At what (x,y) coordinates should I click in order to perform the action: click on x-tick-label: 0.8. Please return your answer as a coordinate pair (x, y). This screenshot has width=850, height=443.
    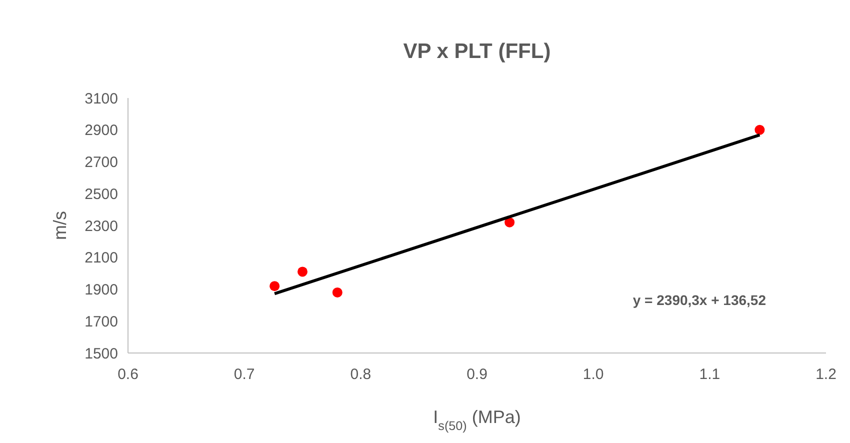
    Looking at the image, I should click on (361, 374).